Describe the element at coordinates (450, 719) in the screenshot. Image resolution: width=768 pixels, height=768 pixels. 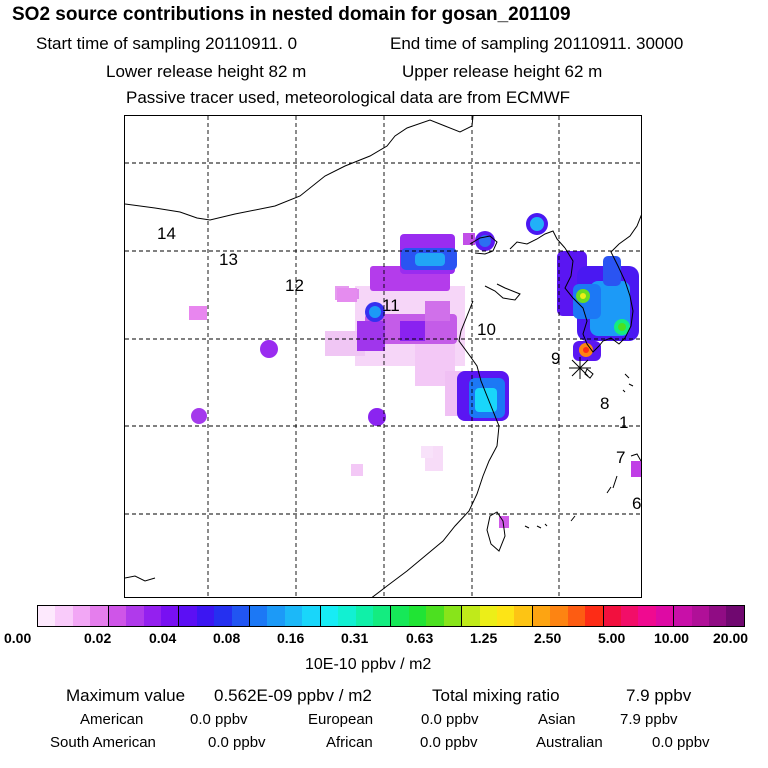
I see `european-value: 0.0 ppbv` at that location.